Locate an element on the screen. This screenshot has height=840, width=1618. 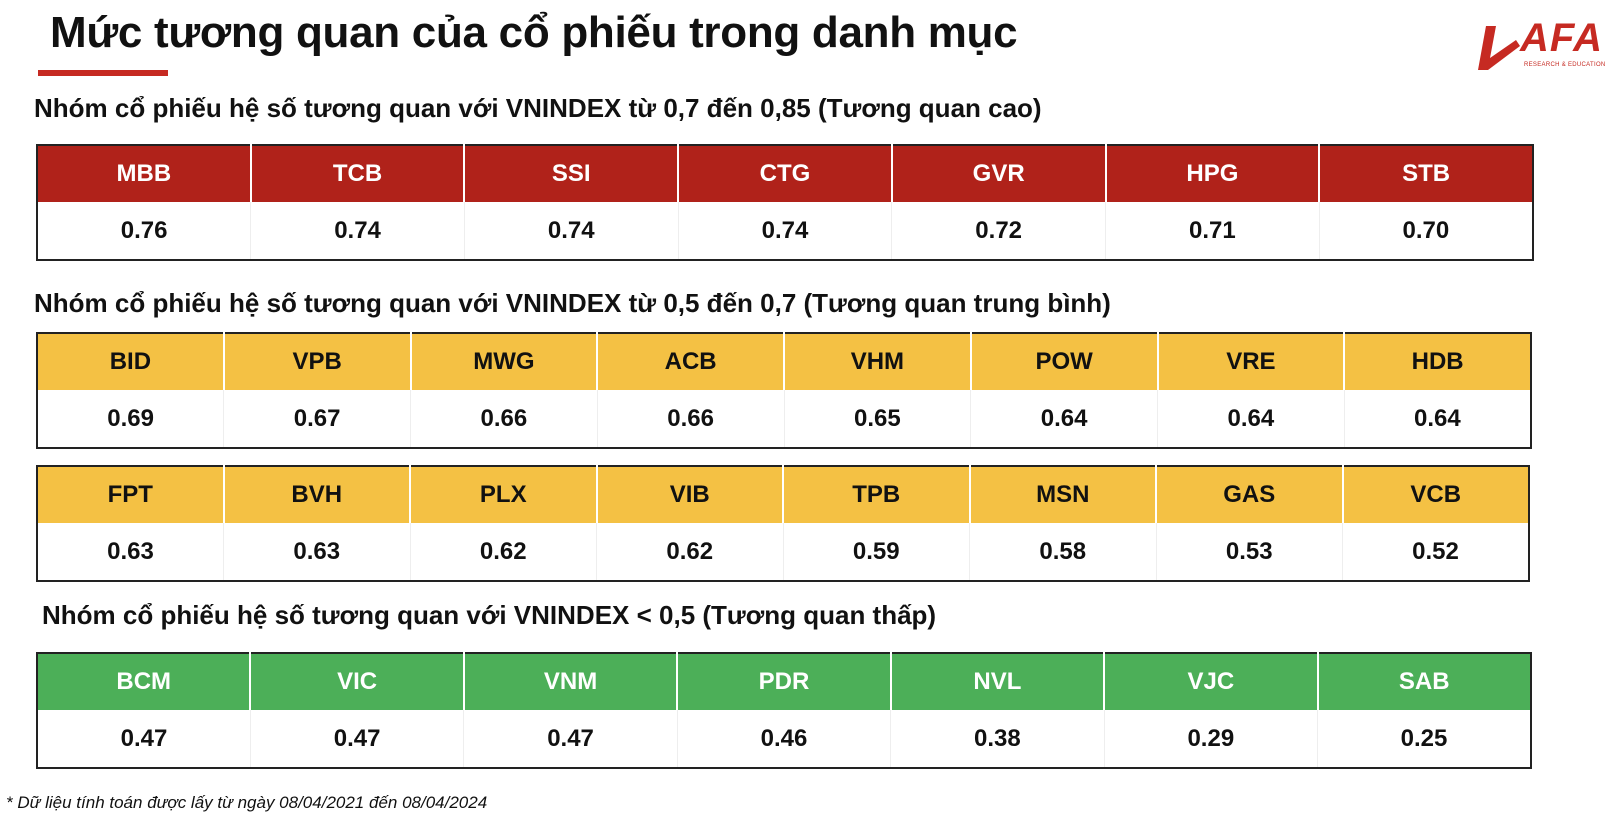
ticker-header: TPB is located at coordinates (877, 494).